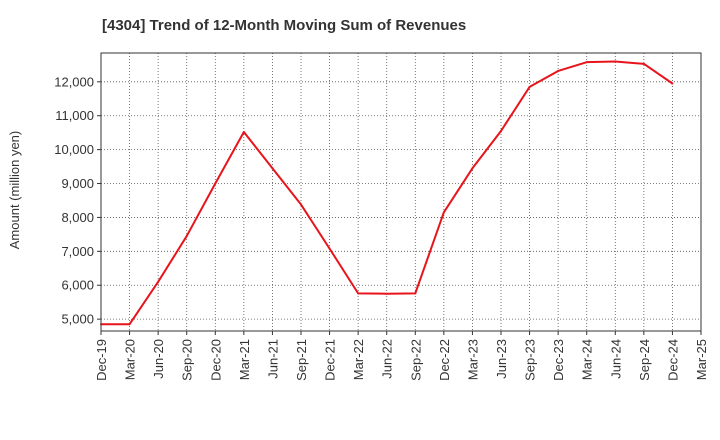 This screenshot has height=440, width=720. Describe the element at coordinates (330, 360) in the screenshot. I see `x-tick-label: Dec-21` at that location.